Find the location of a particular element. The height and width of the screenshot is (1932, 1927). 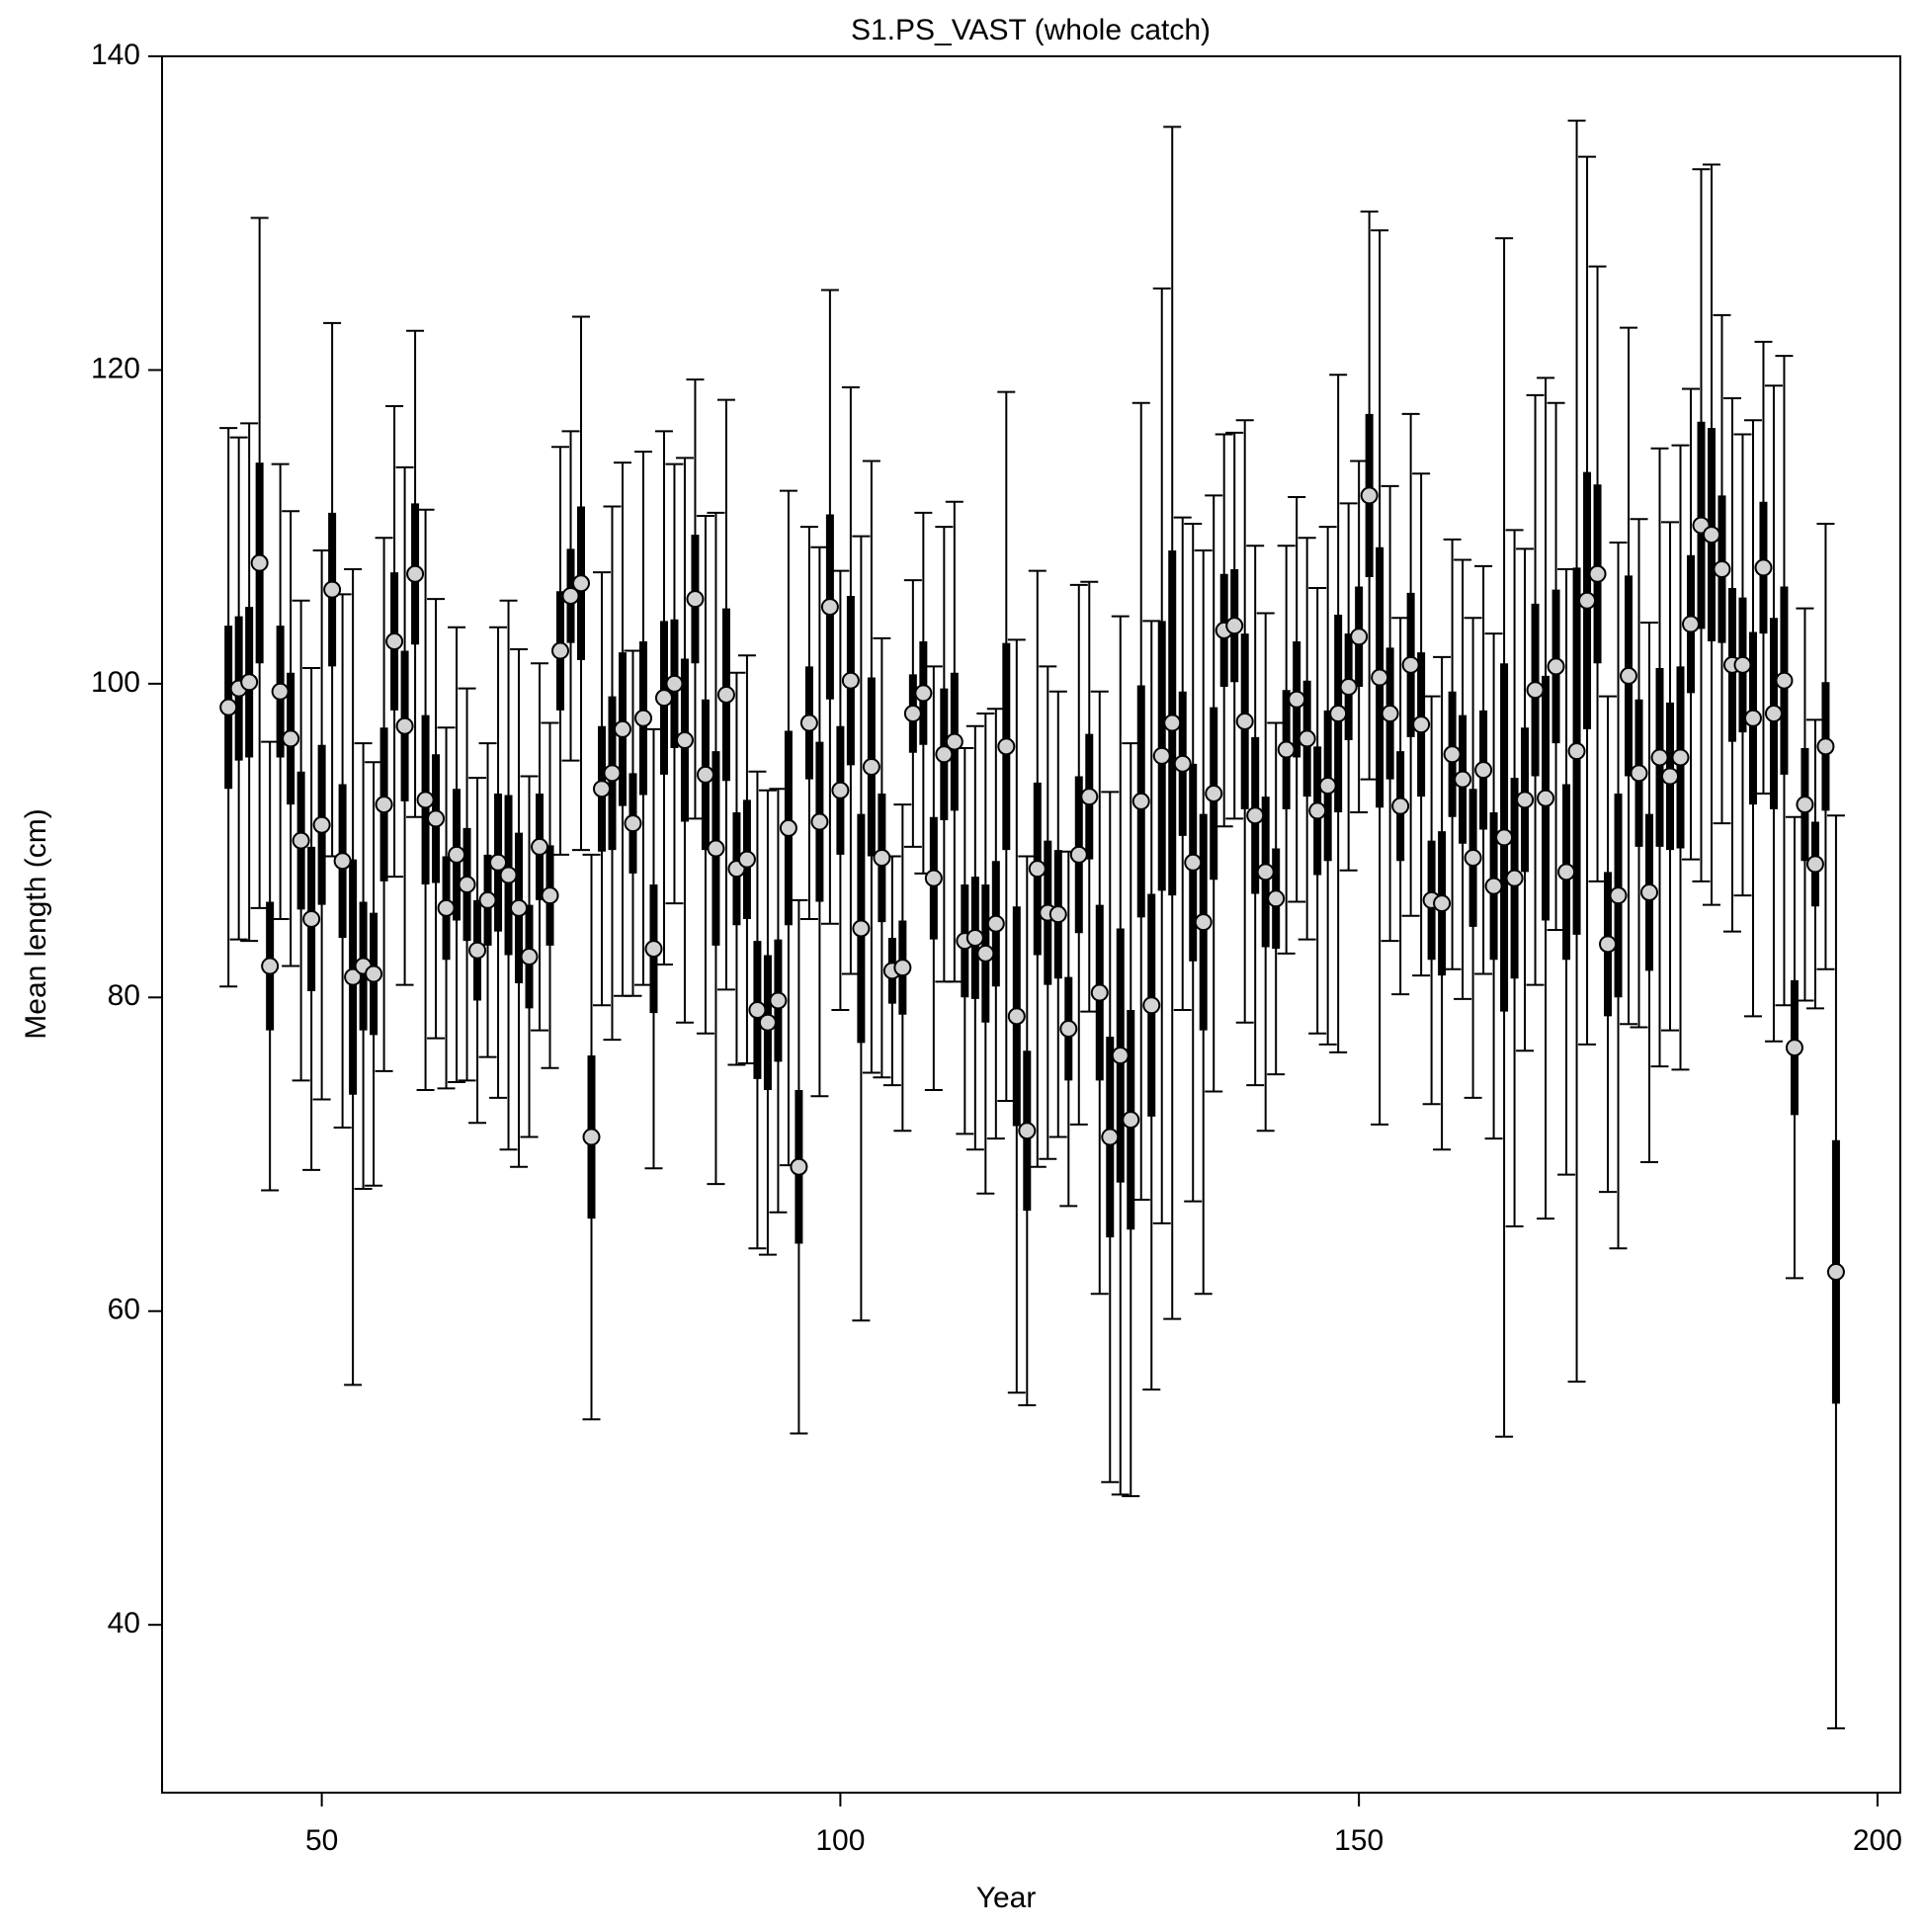

y-tick-label: 120 is located at coordinates (115, 368).